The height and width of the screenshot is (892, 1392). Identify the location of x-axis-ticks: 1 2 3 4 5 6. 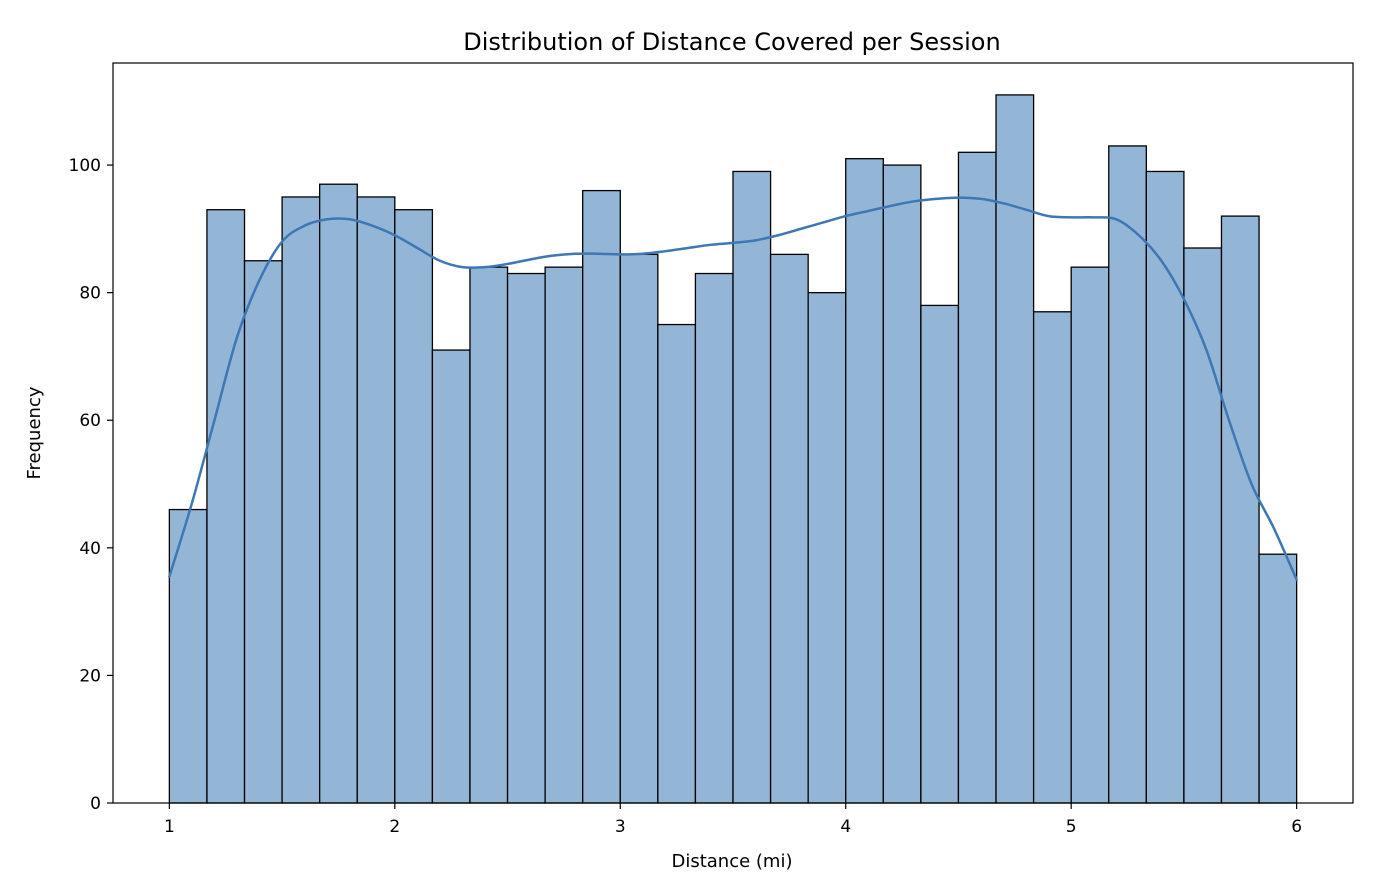
(733, 820).